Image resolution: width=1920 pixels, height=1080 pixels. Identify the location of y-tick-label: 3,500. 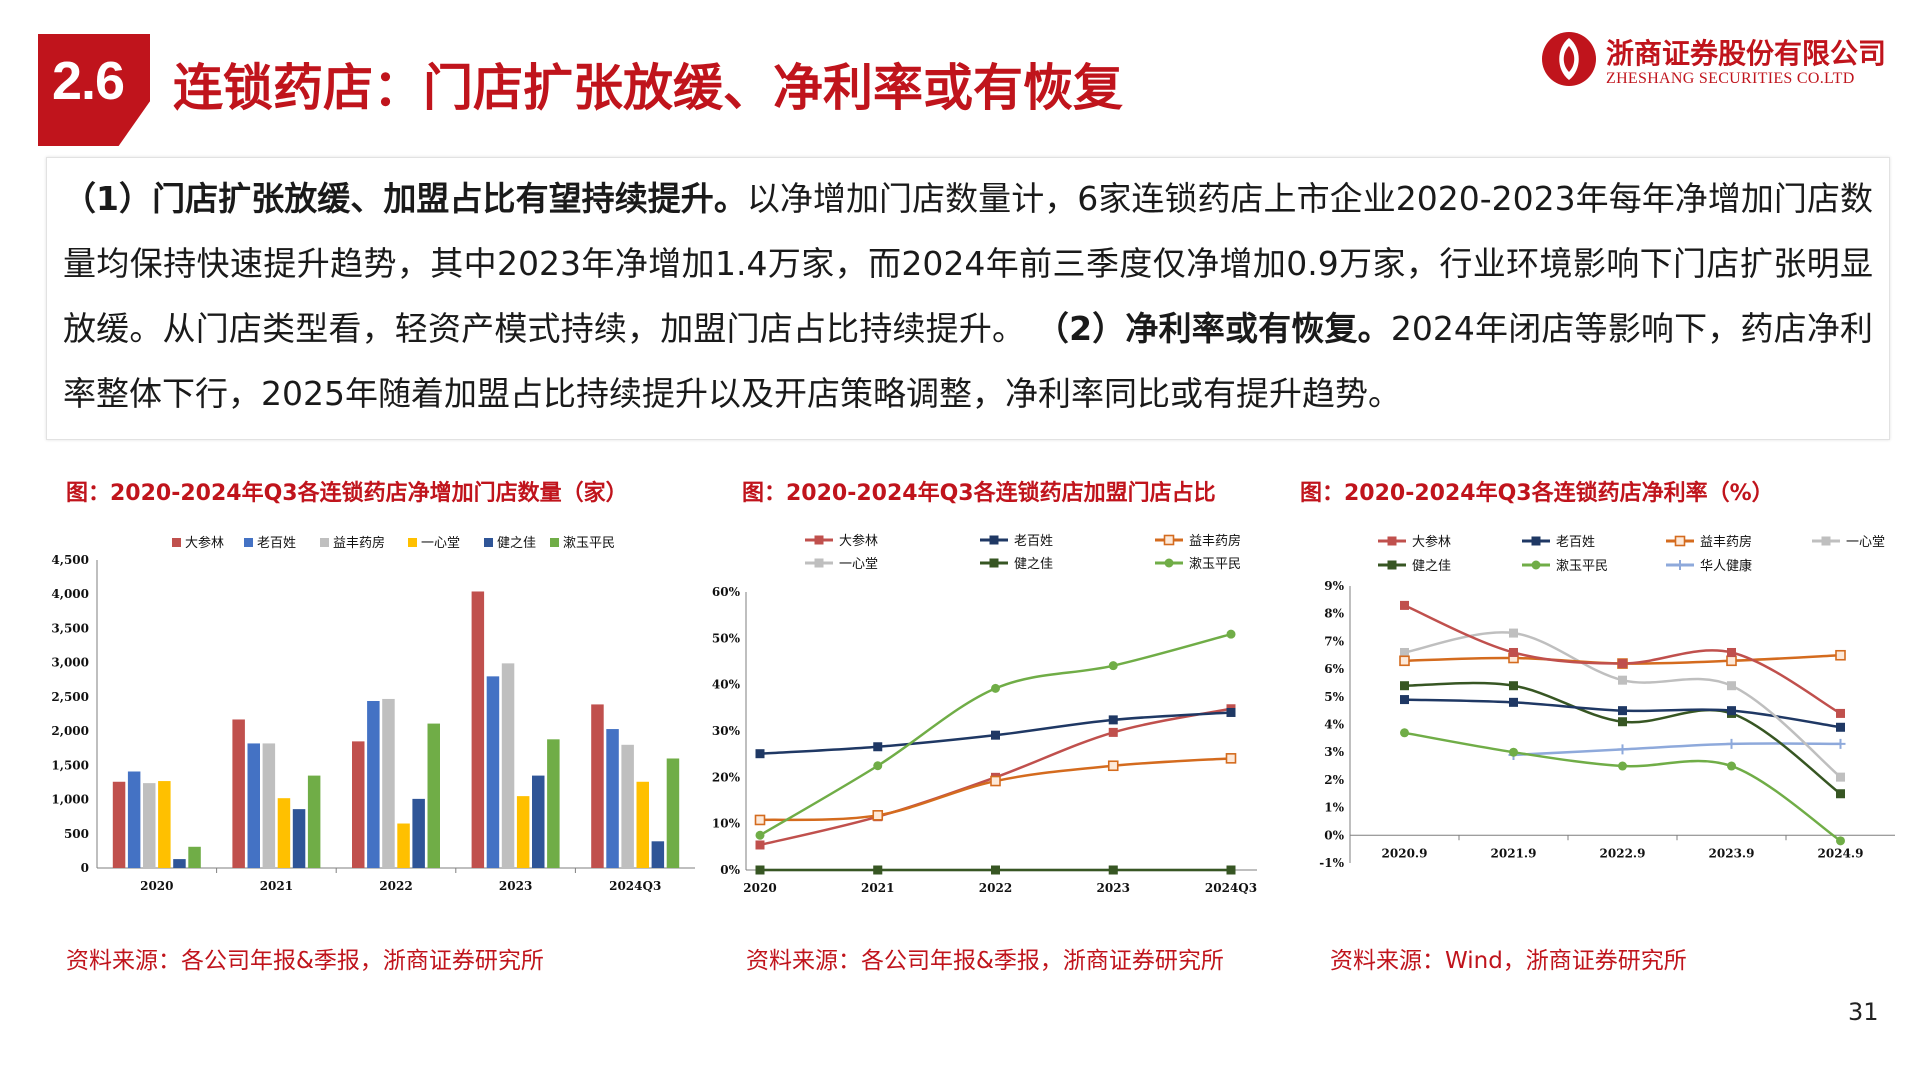
(70, 628).